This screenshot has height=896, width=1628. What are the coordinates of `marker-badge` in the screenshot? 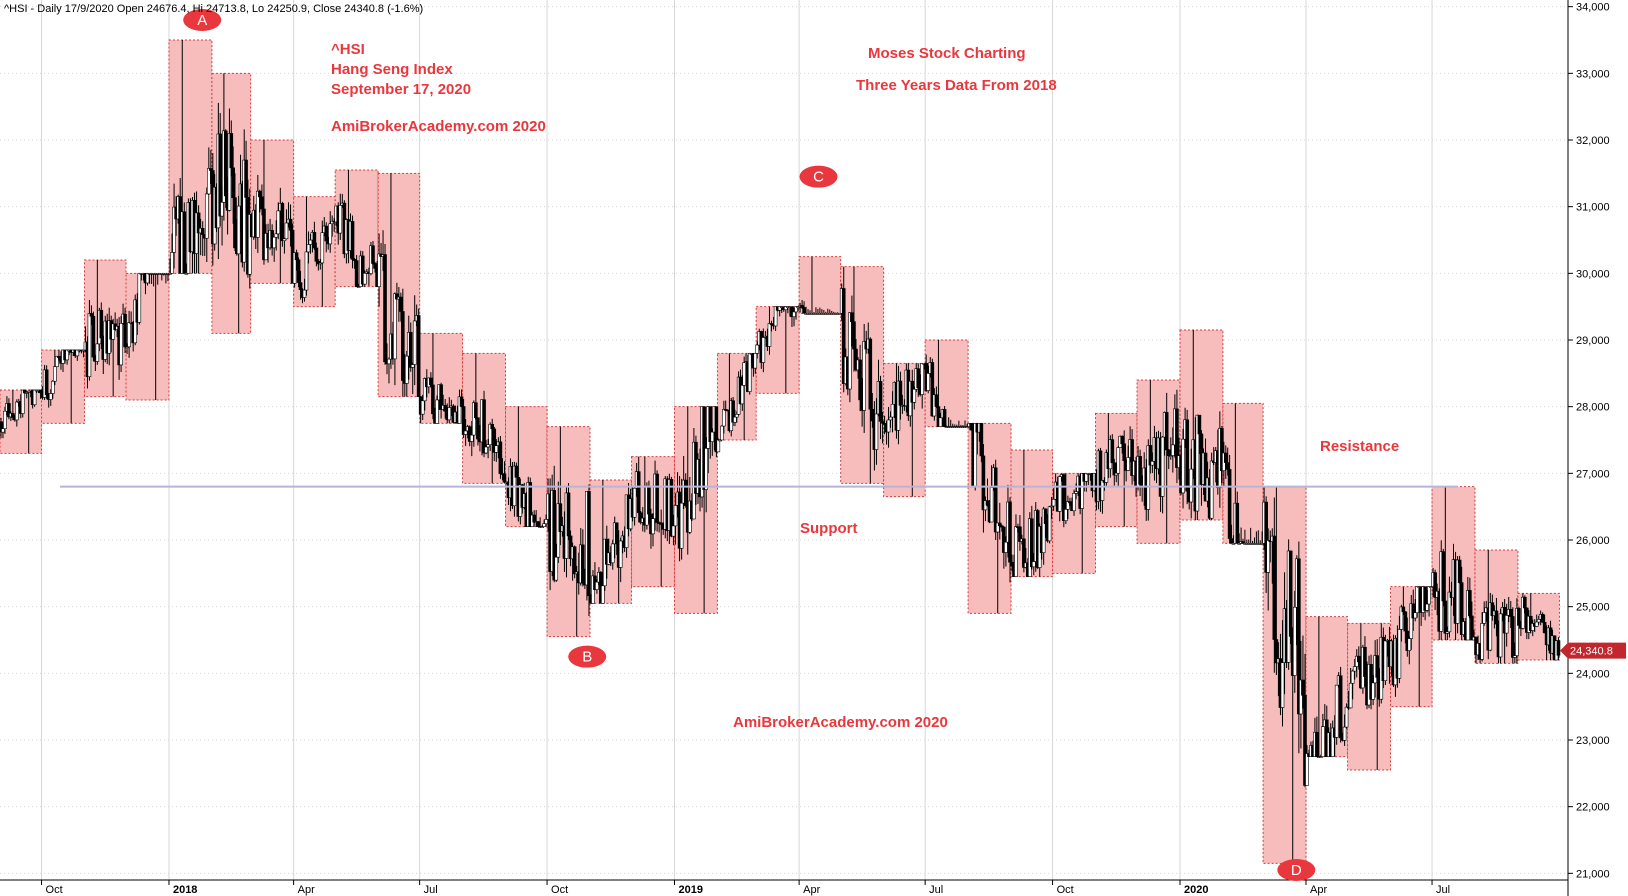 It's located at (818, 176).